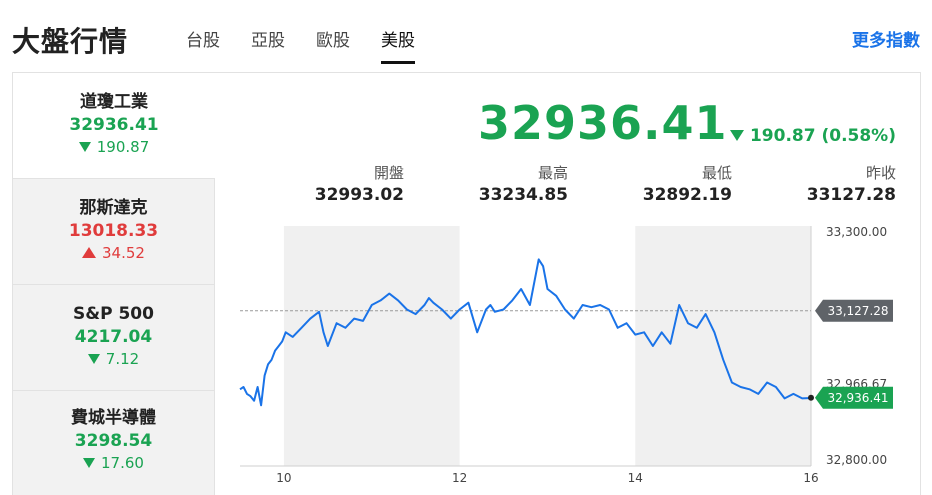 Image resolution: width=932 pixels, height=495 pixels. What do you see at coordinates (857, 398) in the screenshot?
I see `price-tag-label: 32,936.41` at bounding box center [857, 398].